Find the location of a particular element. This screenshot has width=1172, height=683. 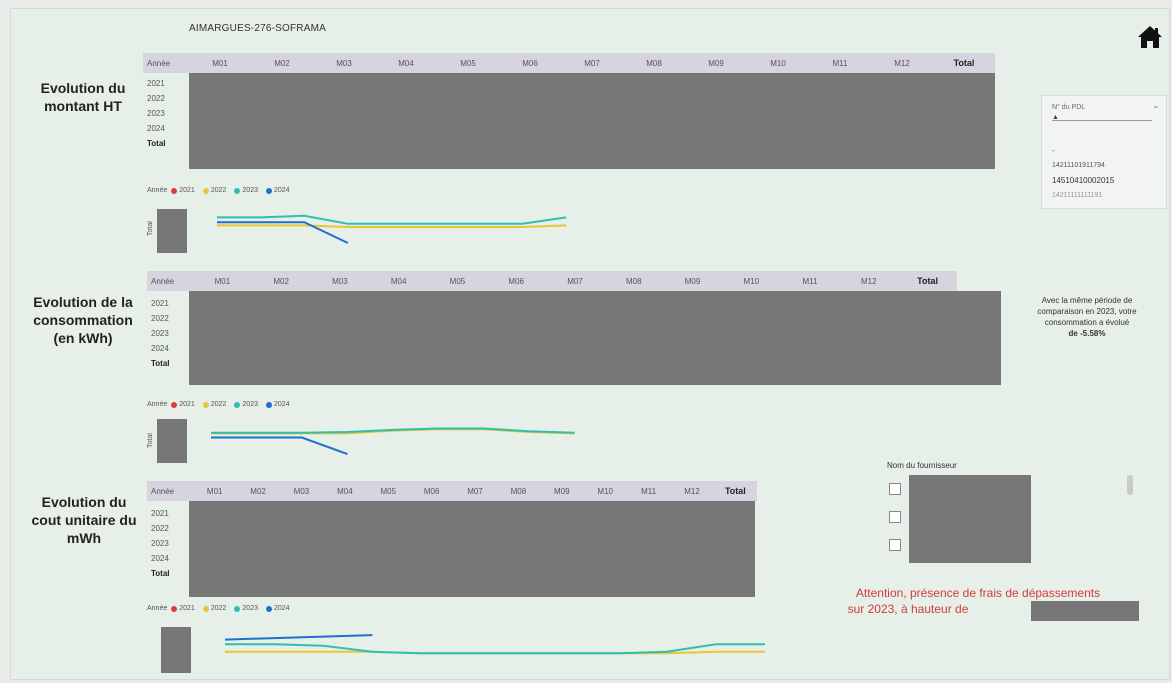

pdl-list-item: 14211111111191 is located at coordinates (1077, 195).